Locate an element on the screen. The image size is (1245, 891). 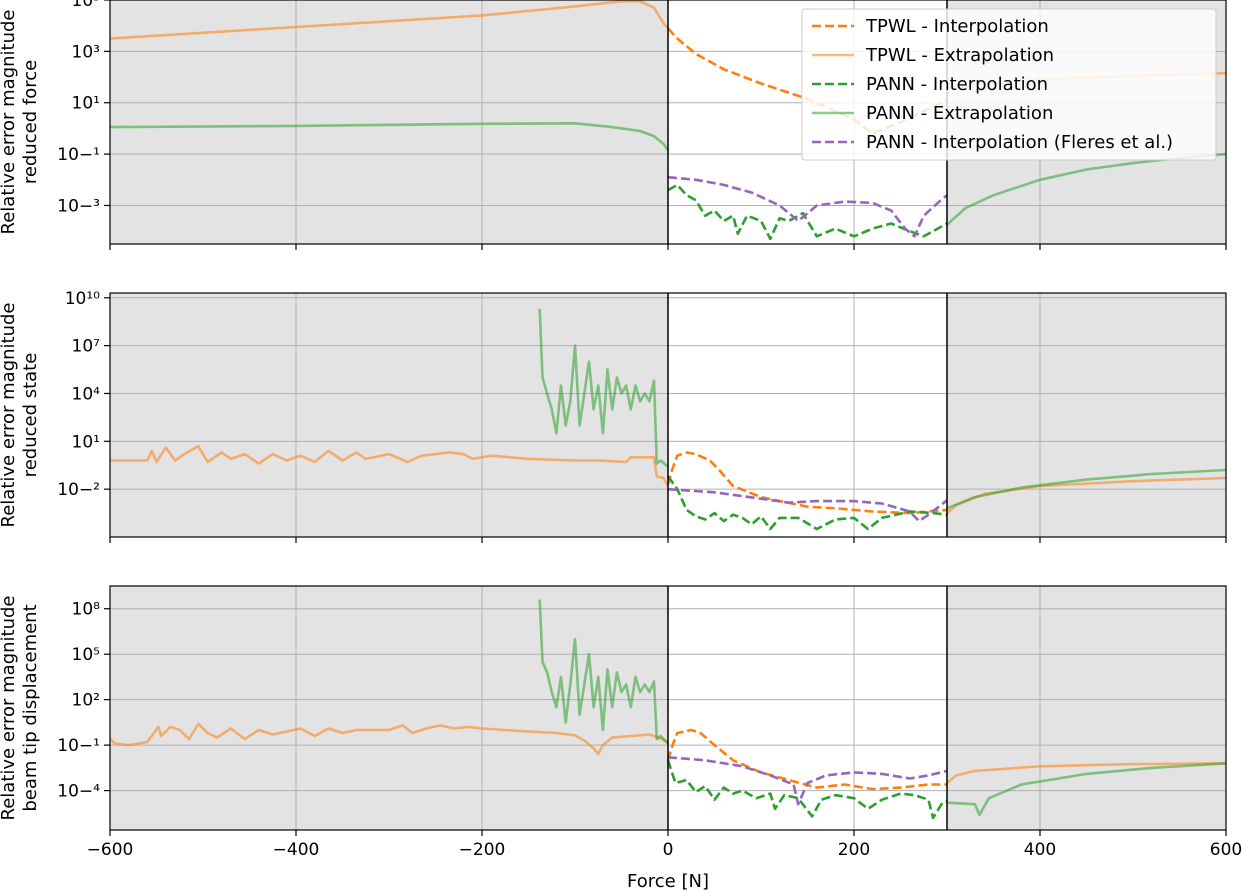
y-tick-label: 10−³ is located at coordinates (78, 206).